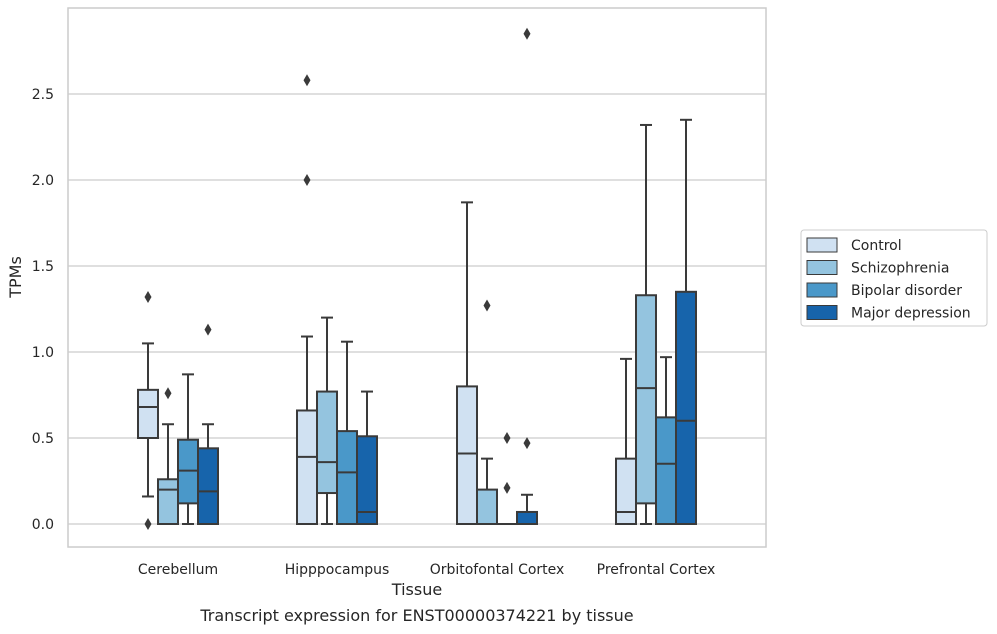 The height and width of the screenshot is (634, 997). Describe the element at coordinates (43, 353) in the screenshot. I see `y-tick-label: 1.0` at that location.